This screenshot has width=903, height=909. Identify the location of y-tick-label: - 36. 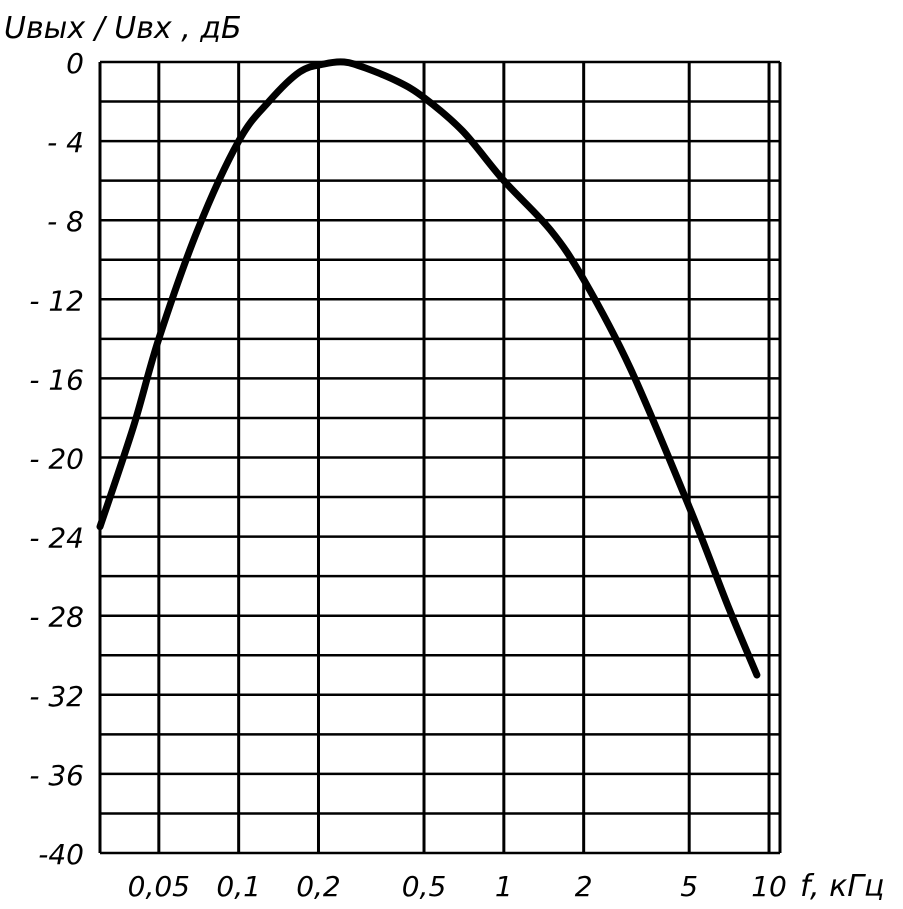
(56, 775).